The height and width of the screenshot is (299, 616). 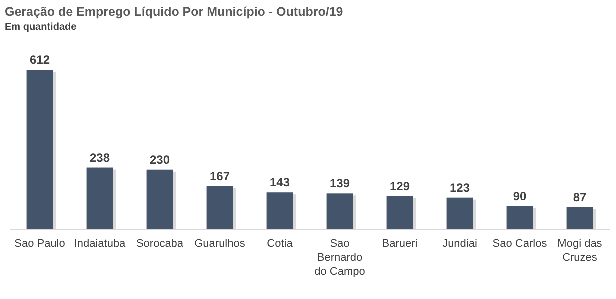 I want to click on x-tick-label: Cotia, so click(x=280, y=244).